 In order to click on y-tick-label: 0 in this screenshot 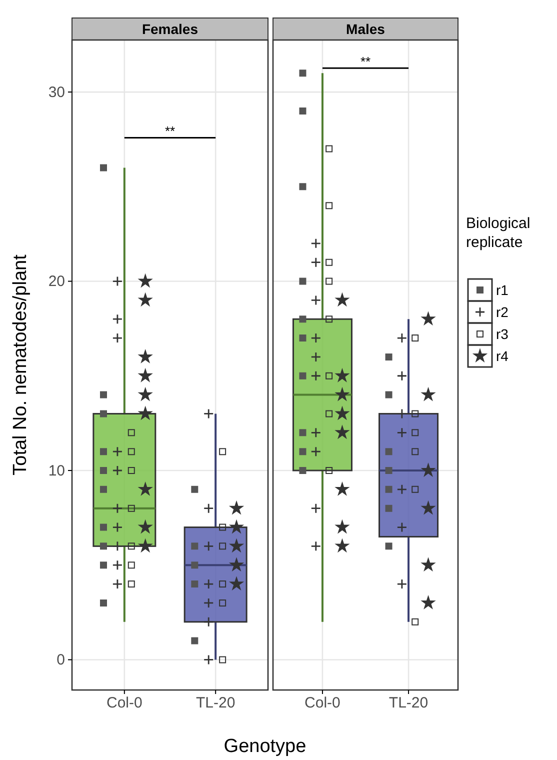, I will do `click(60, 660)`.